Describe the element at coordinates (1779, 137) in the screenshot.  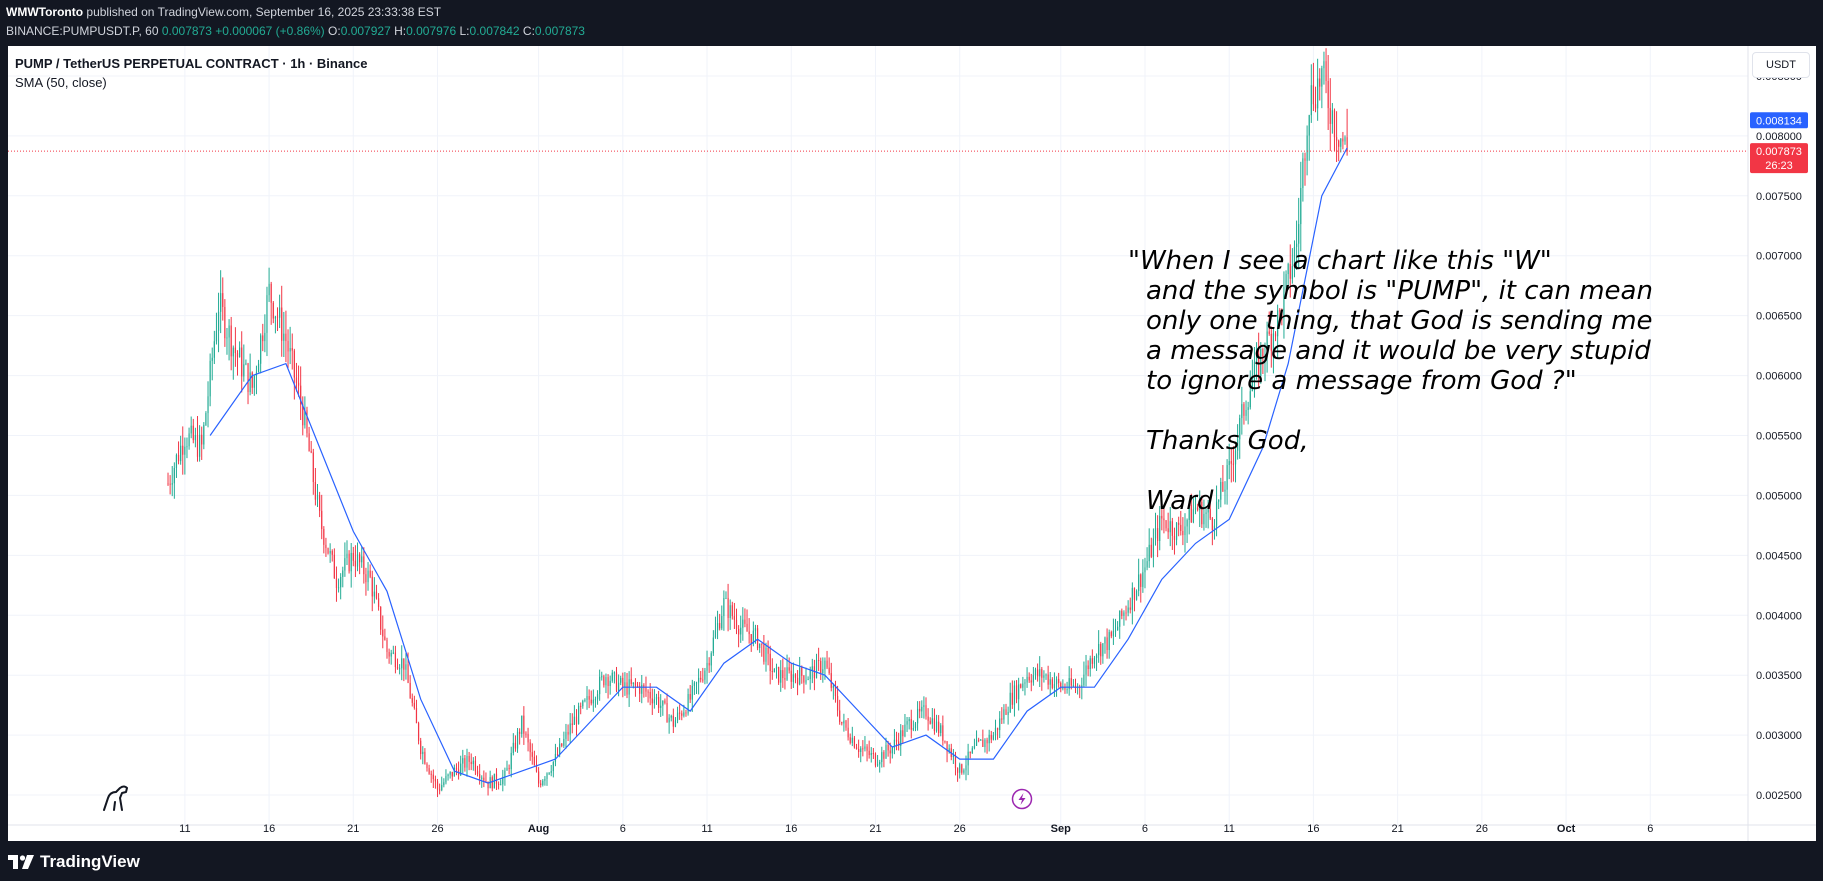
I see `y-tick-label: 0.008000` at that location.